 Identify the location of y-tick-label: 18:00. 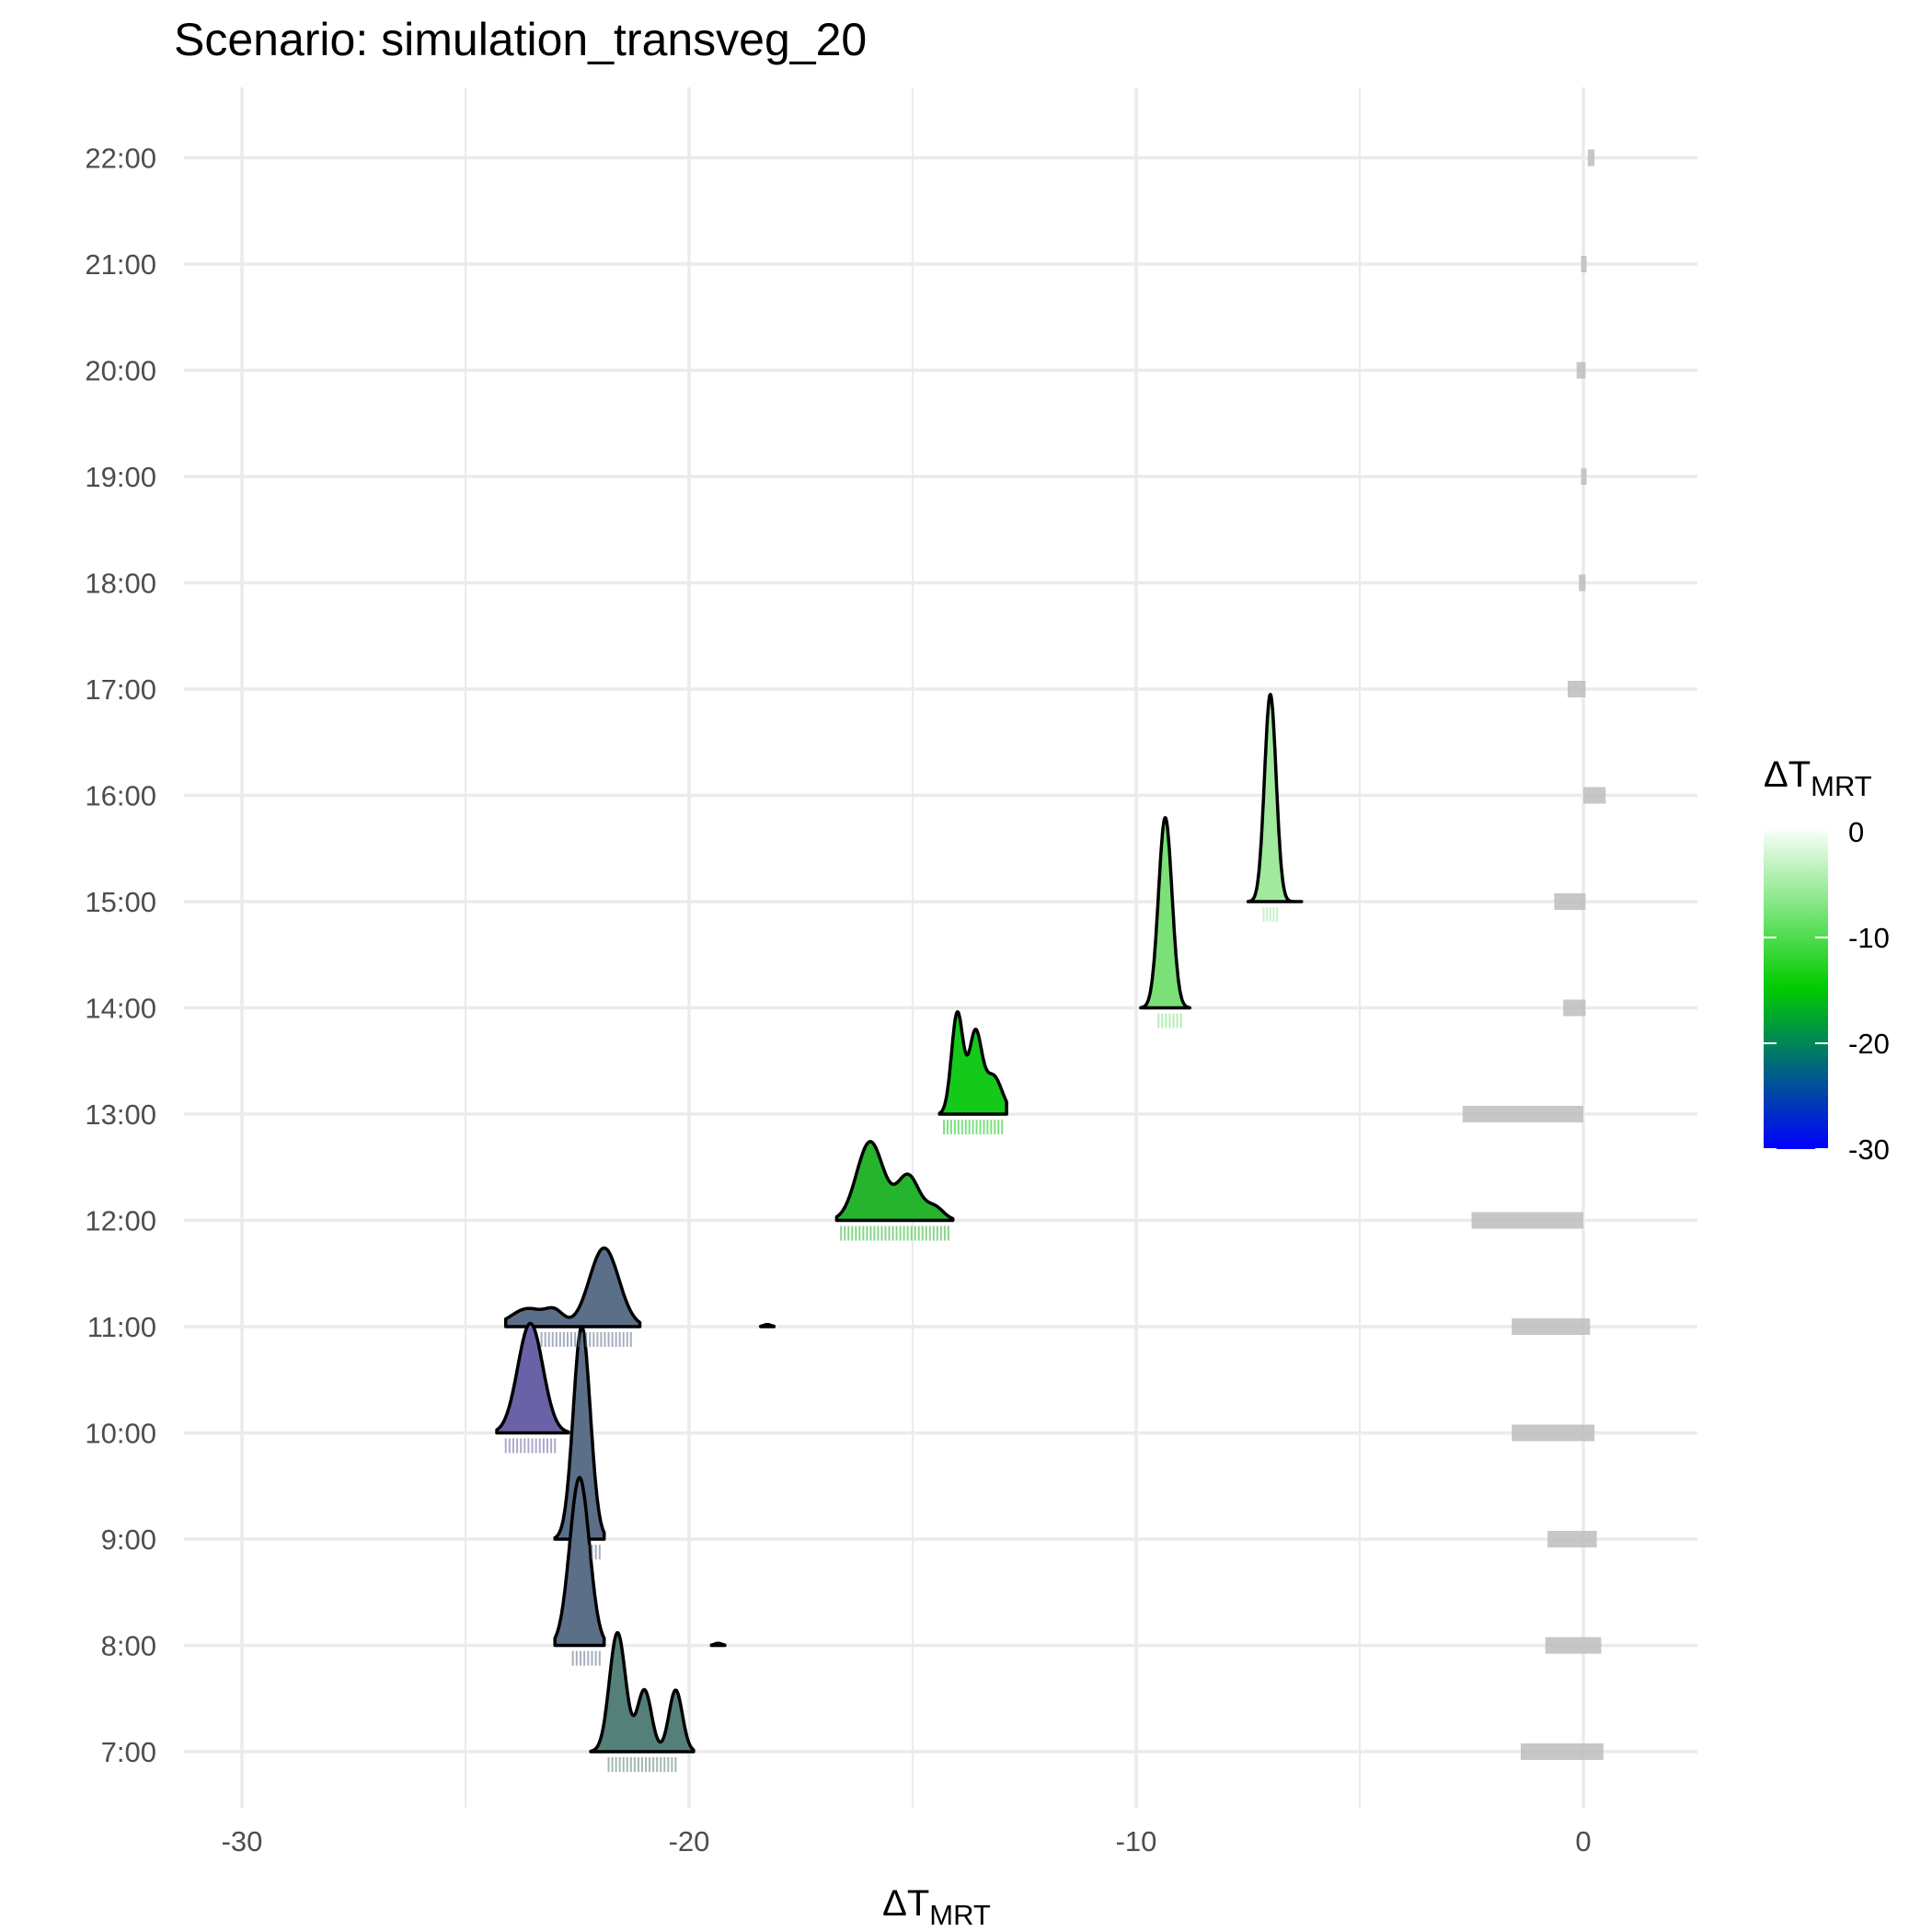
(120, 584).